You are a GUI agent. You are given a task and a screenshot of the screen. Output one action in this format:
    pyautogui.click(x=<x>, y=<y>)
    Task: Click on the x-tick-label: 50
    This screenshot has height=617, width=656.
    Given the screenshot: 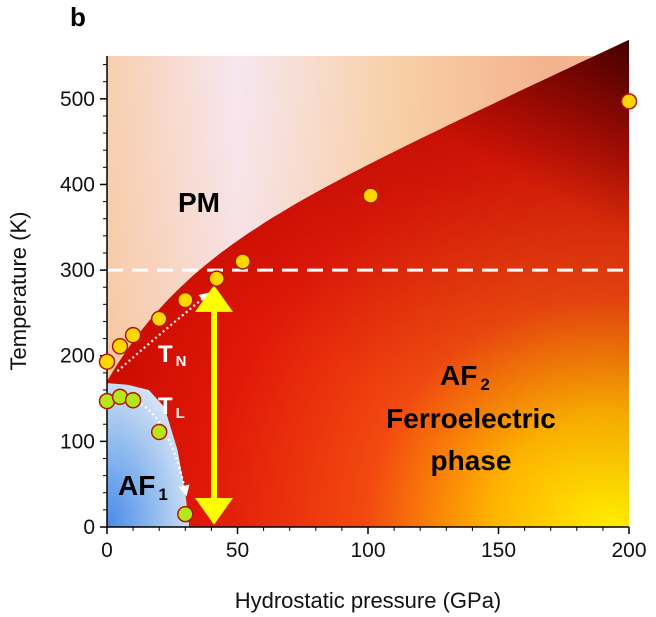 What is the action you would take?
    pyautogui.click(x=237, y=550)
    